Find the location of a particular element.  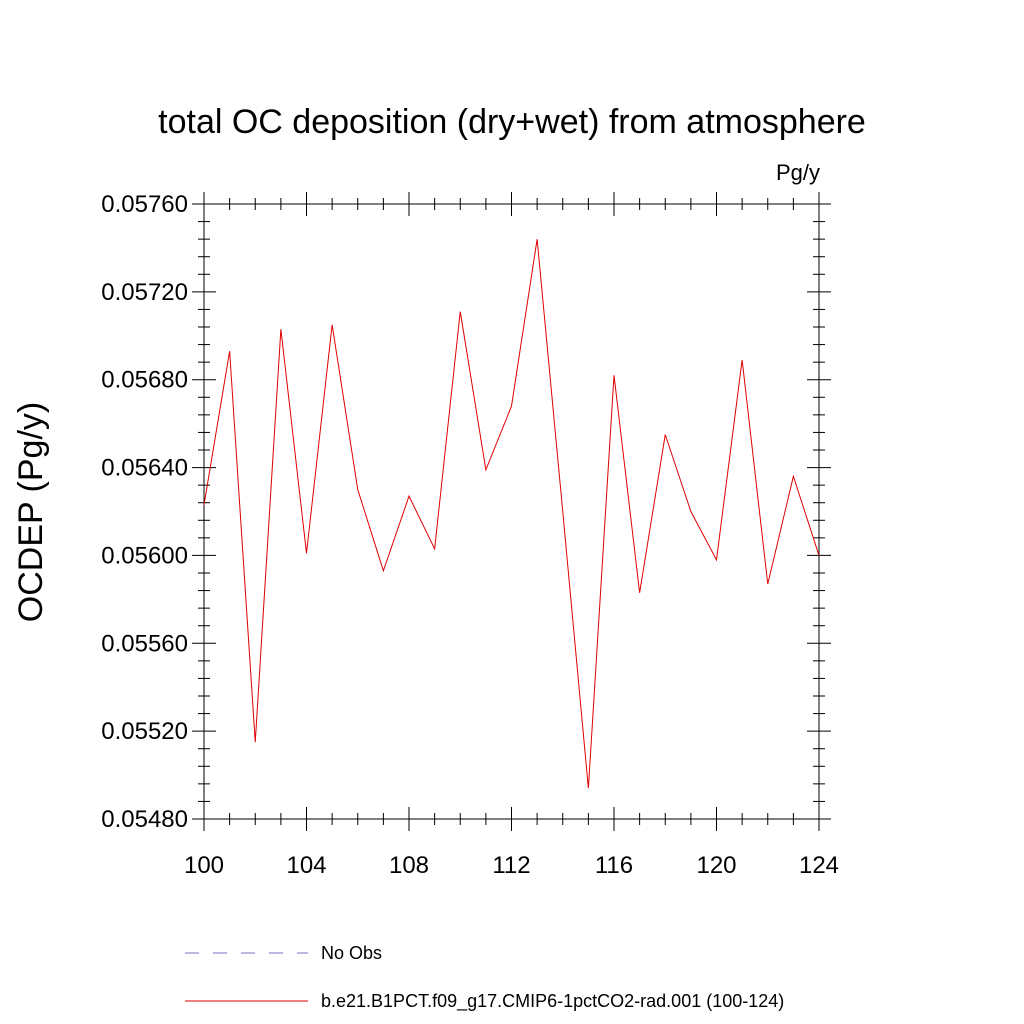

y-tick-label: 0.05760 is located at coordinates (144, 204).